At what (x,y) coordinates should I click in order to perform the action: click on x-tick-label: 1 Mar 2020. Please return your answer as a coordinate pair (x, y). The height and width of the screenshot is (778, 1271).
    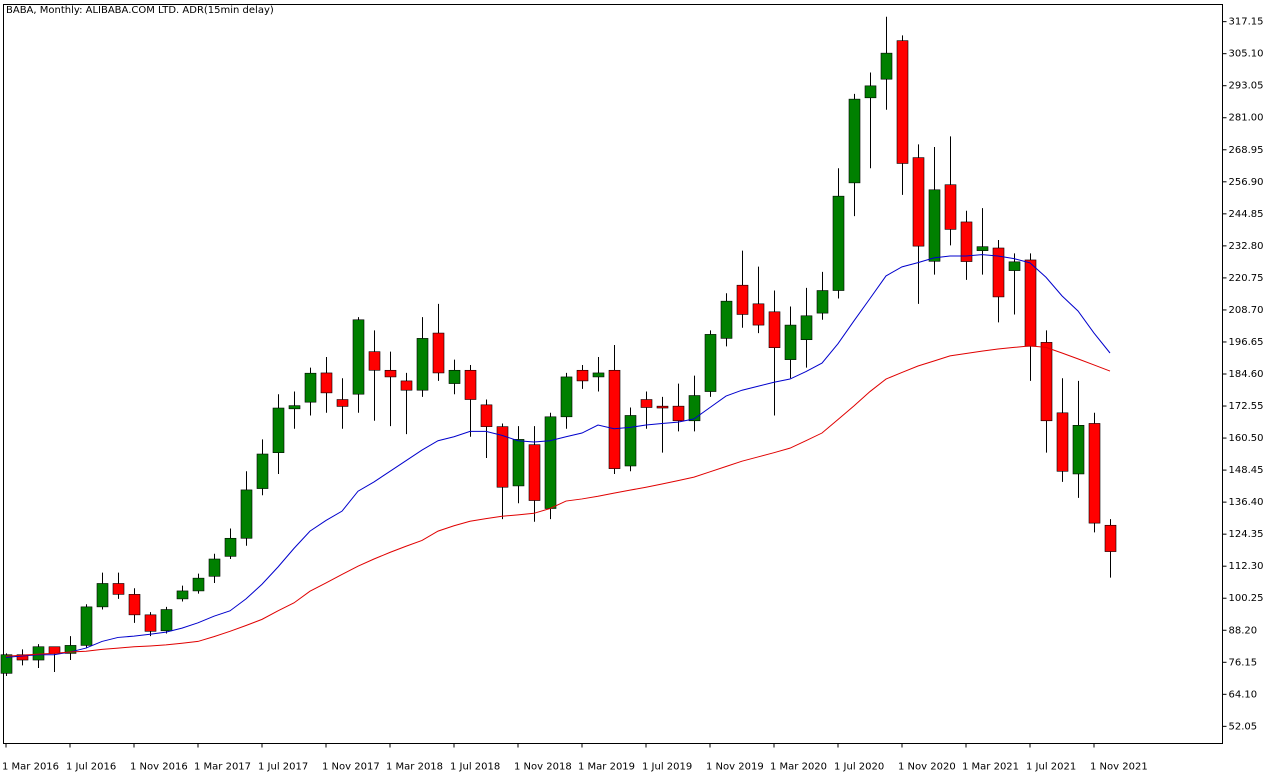
    Looking at the image, I should click on (798, 767).